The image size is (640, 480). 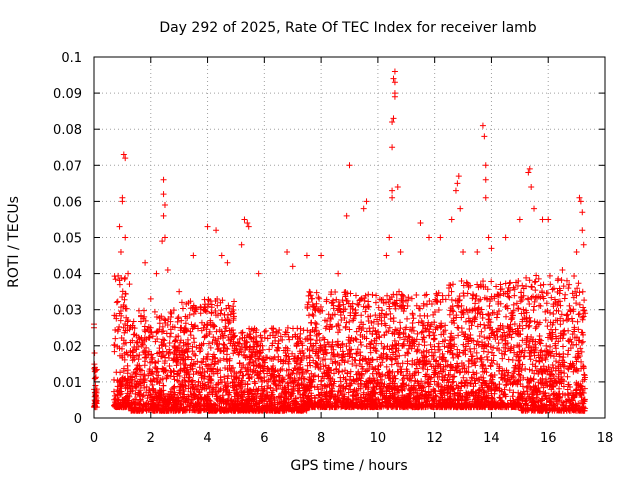 I want to click on x-axis-label: GPS time / hours, so click(x=348, y=466).